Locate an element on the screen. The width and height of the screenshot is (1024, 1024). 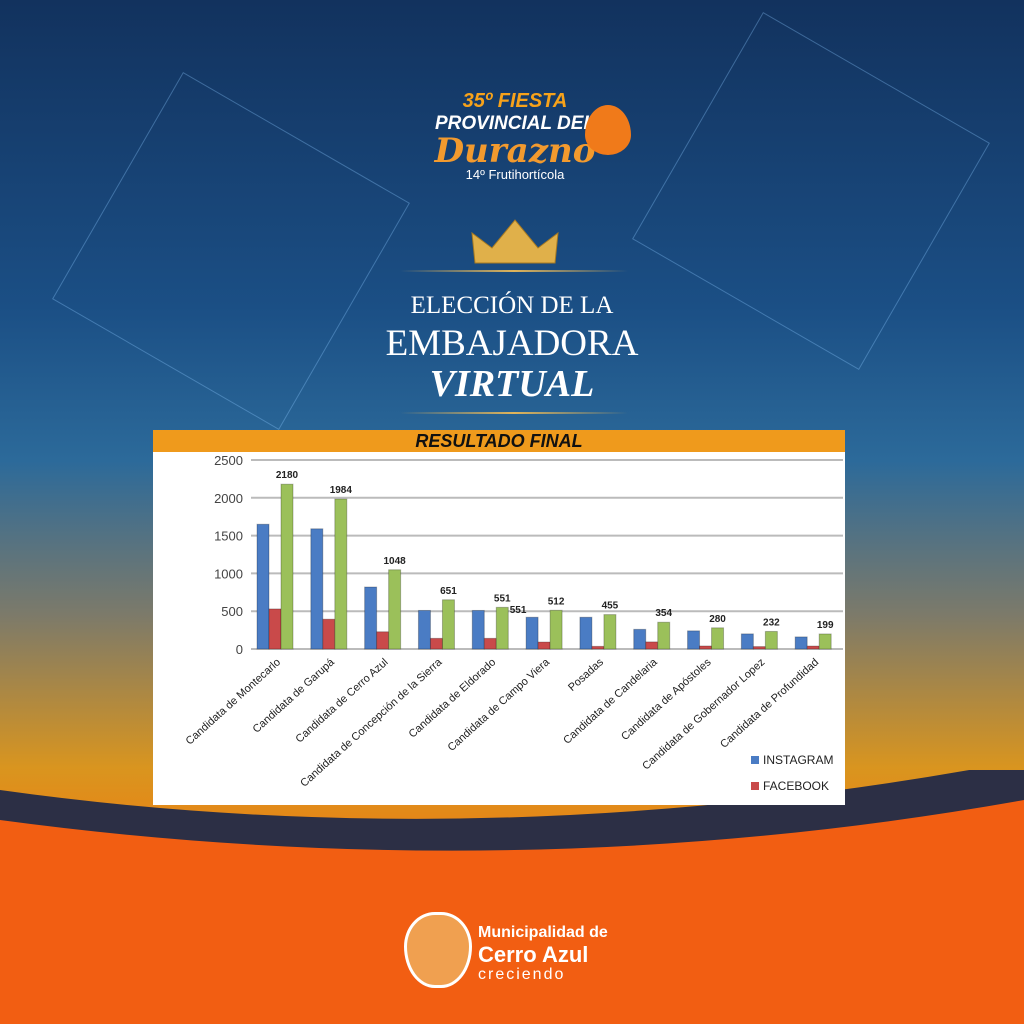
data-label: 1048 is located at coordinates (395, 561).